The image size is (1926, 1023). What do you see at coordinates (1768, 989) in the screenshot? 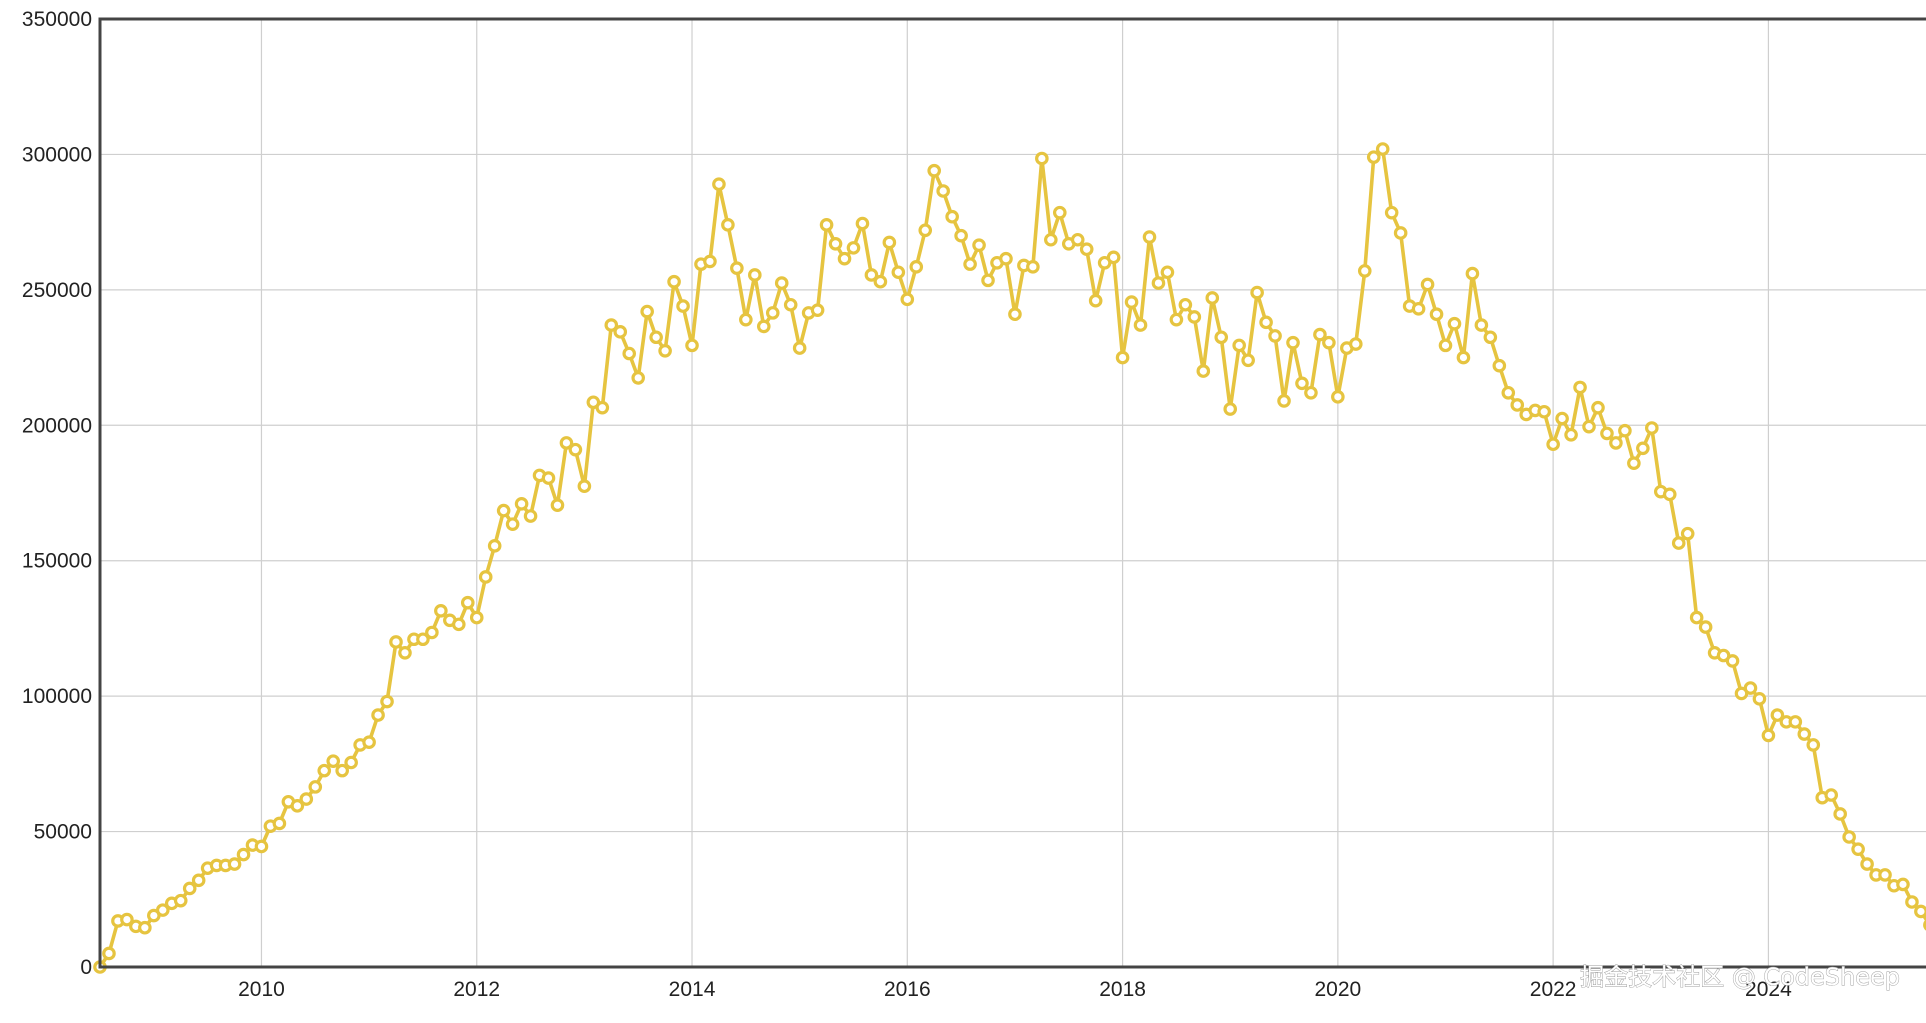
I see `x-tick-label-2024: 2024` at bounding box center [1768, 989].